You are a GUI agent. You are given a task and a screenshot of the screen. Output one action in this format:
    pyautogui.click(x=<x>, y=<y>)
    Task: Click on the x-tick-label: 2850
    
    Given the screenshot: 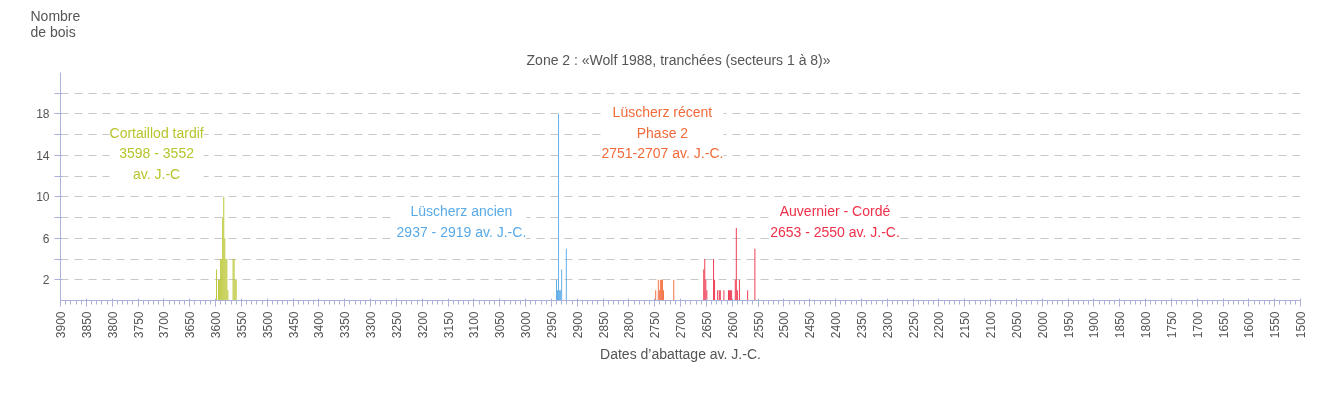 What is the action you would take?
    pyautogui.click(x=603, y=325)
    